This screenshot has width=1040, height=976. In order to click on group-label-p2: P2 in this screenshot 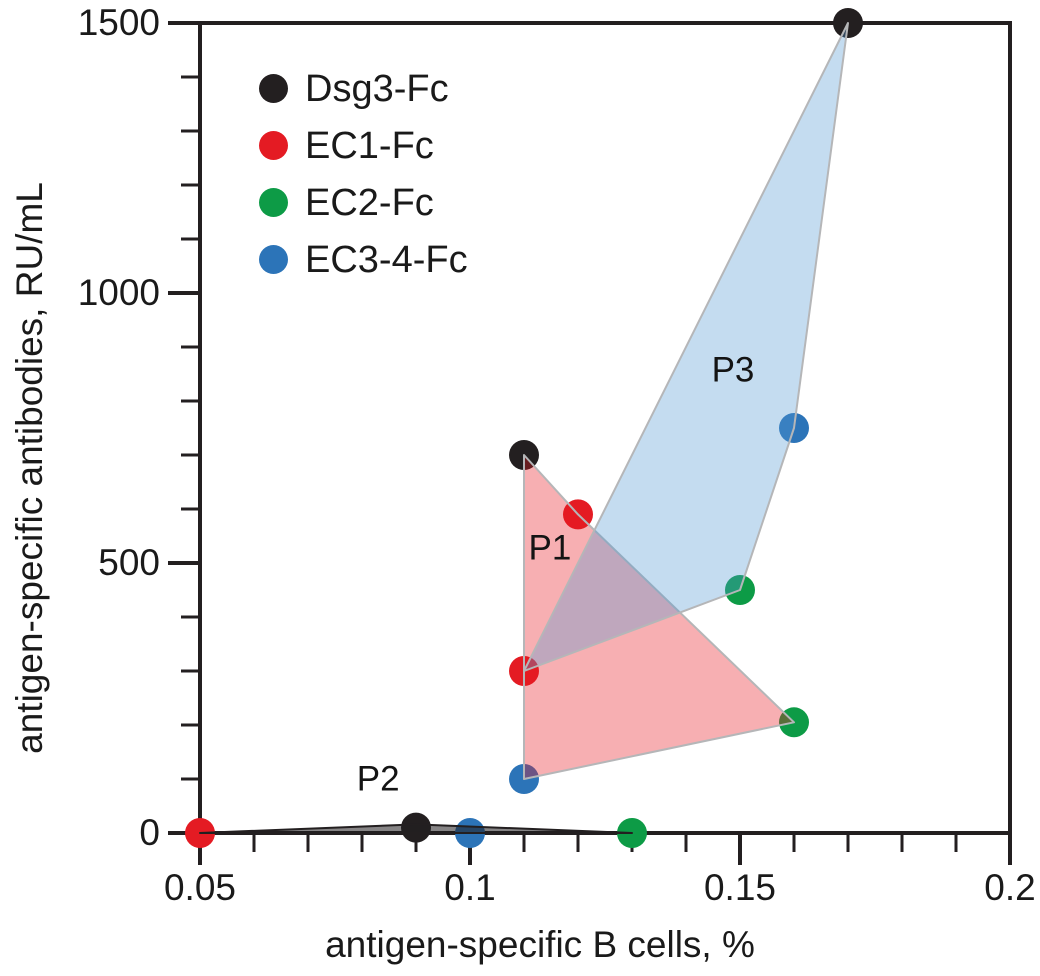, I will do `click(378, 779)`.